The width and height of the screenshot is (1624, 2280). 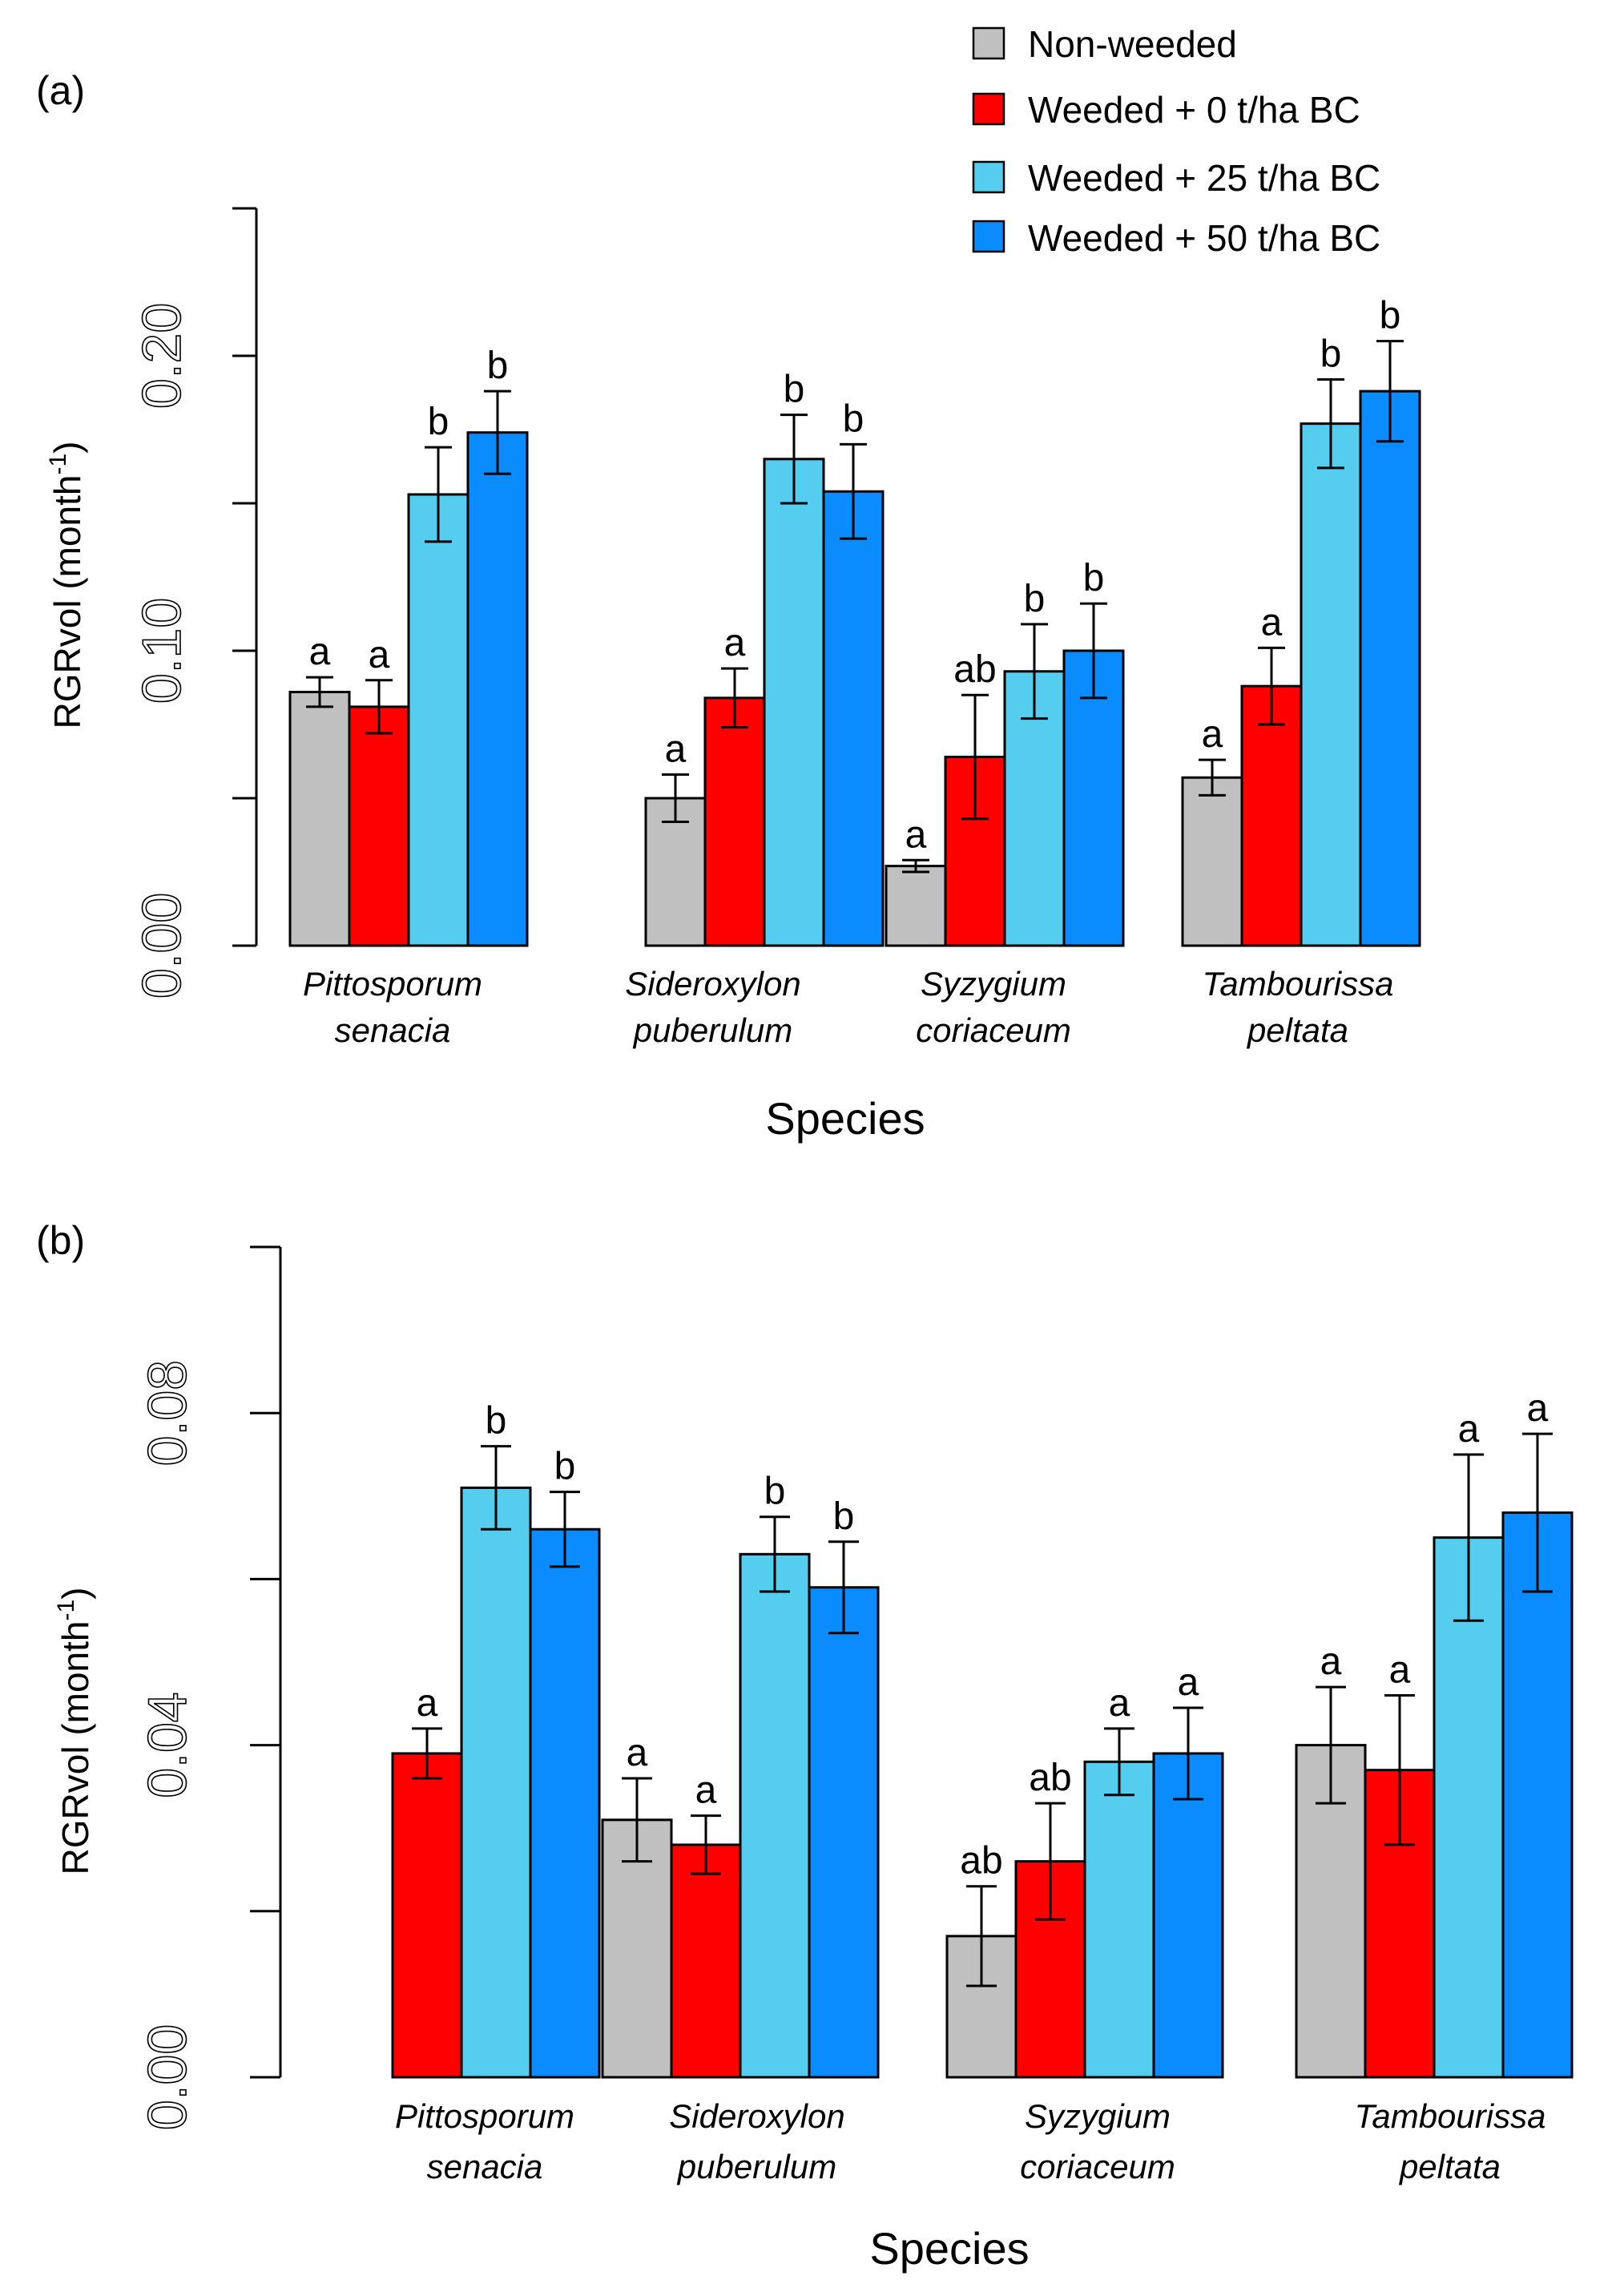 What do you see at coordinates (637, 1948) in the screenshot?
I see `panel-b-bar-sideroxylon-non-weeded` at bounding box center [637, 1948].